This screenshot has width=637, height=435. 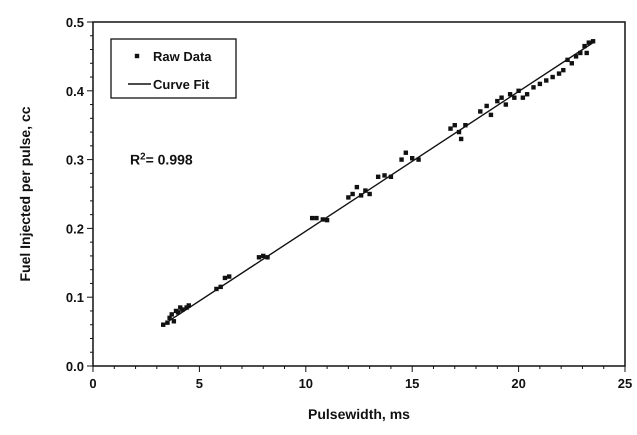 I want to click on x-tick-label: 10, so click(x=306, y=383).